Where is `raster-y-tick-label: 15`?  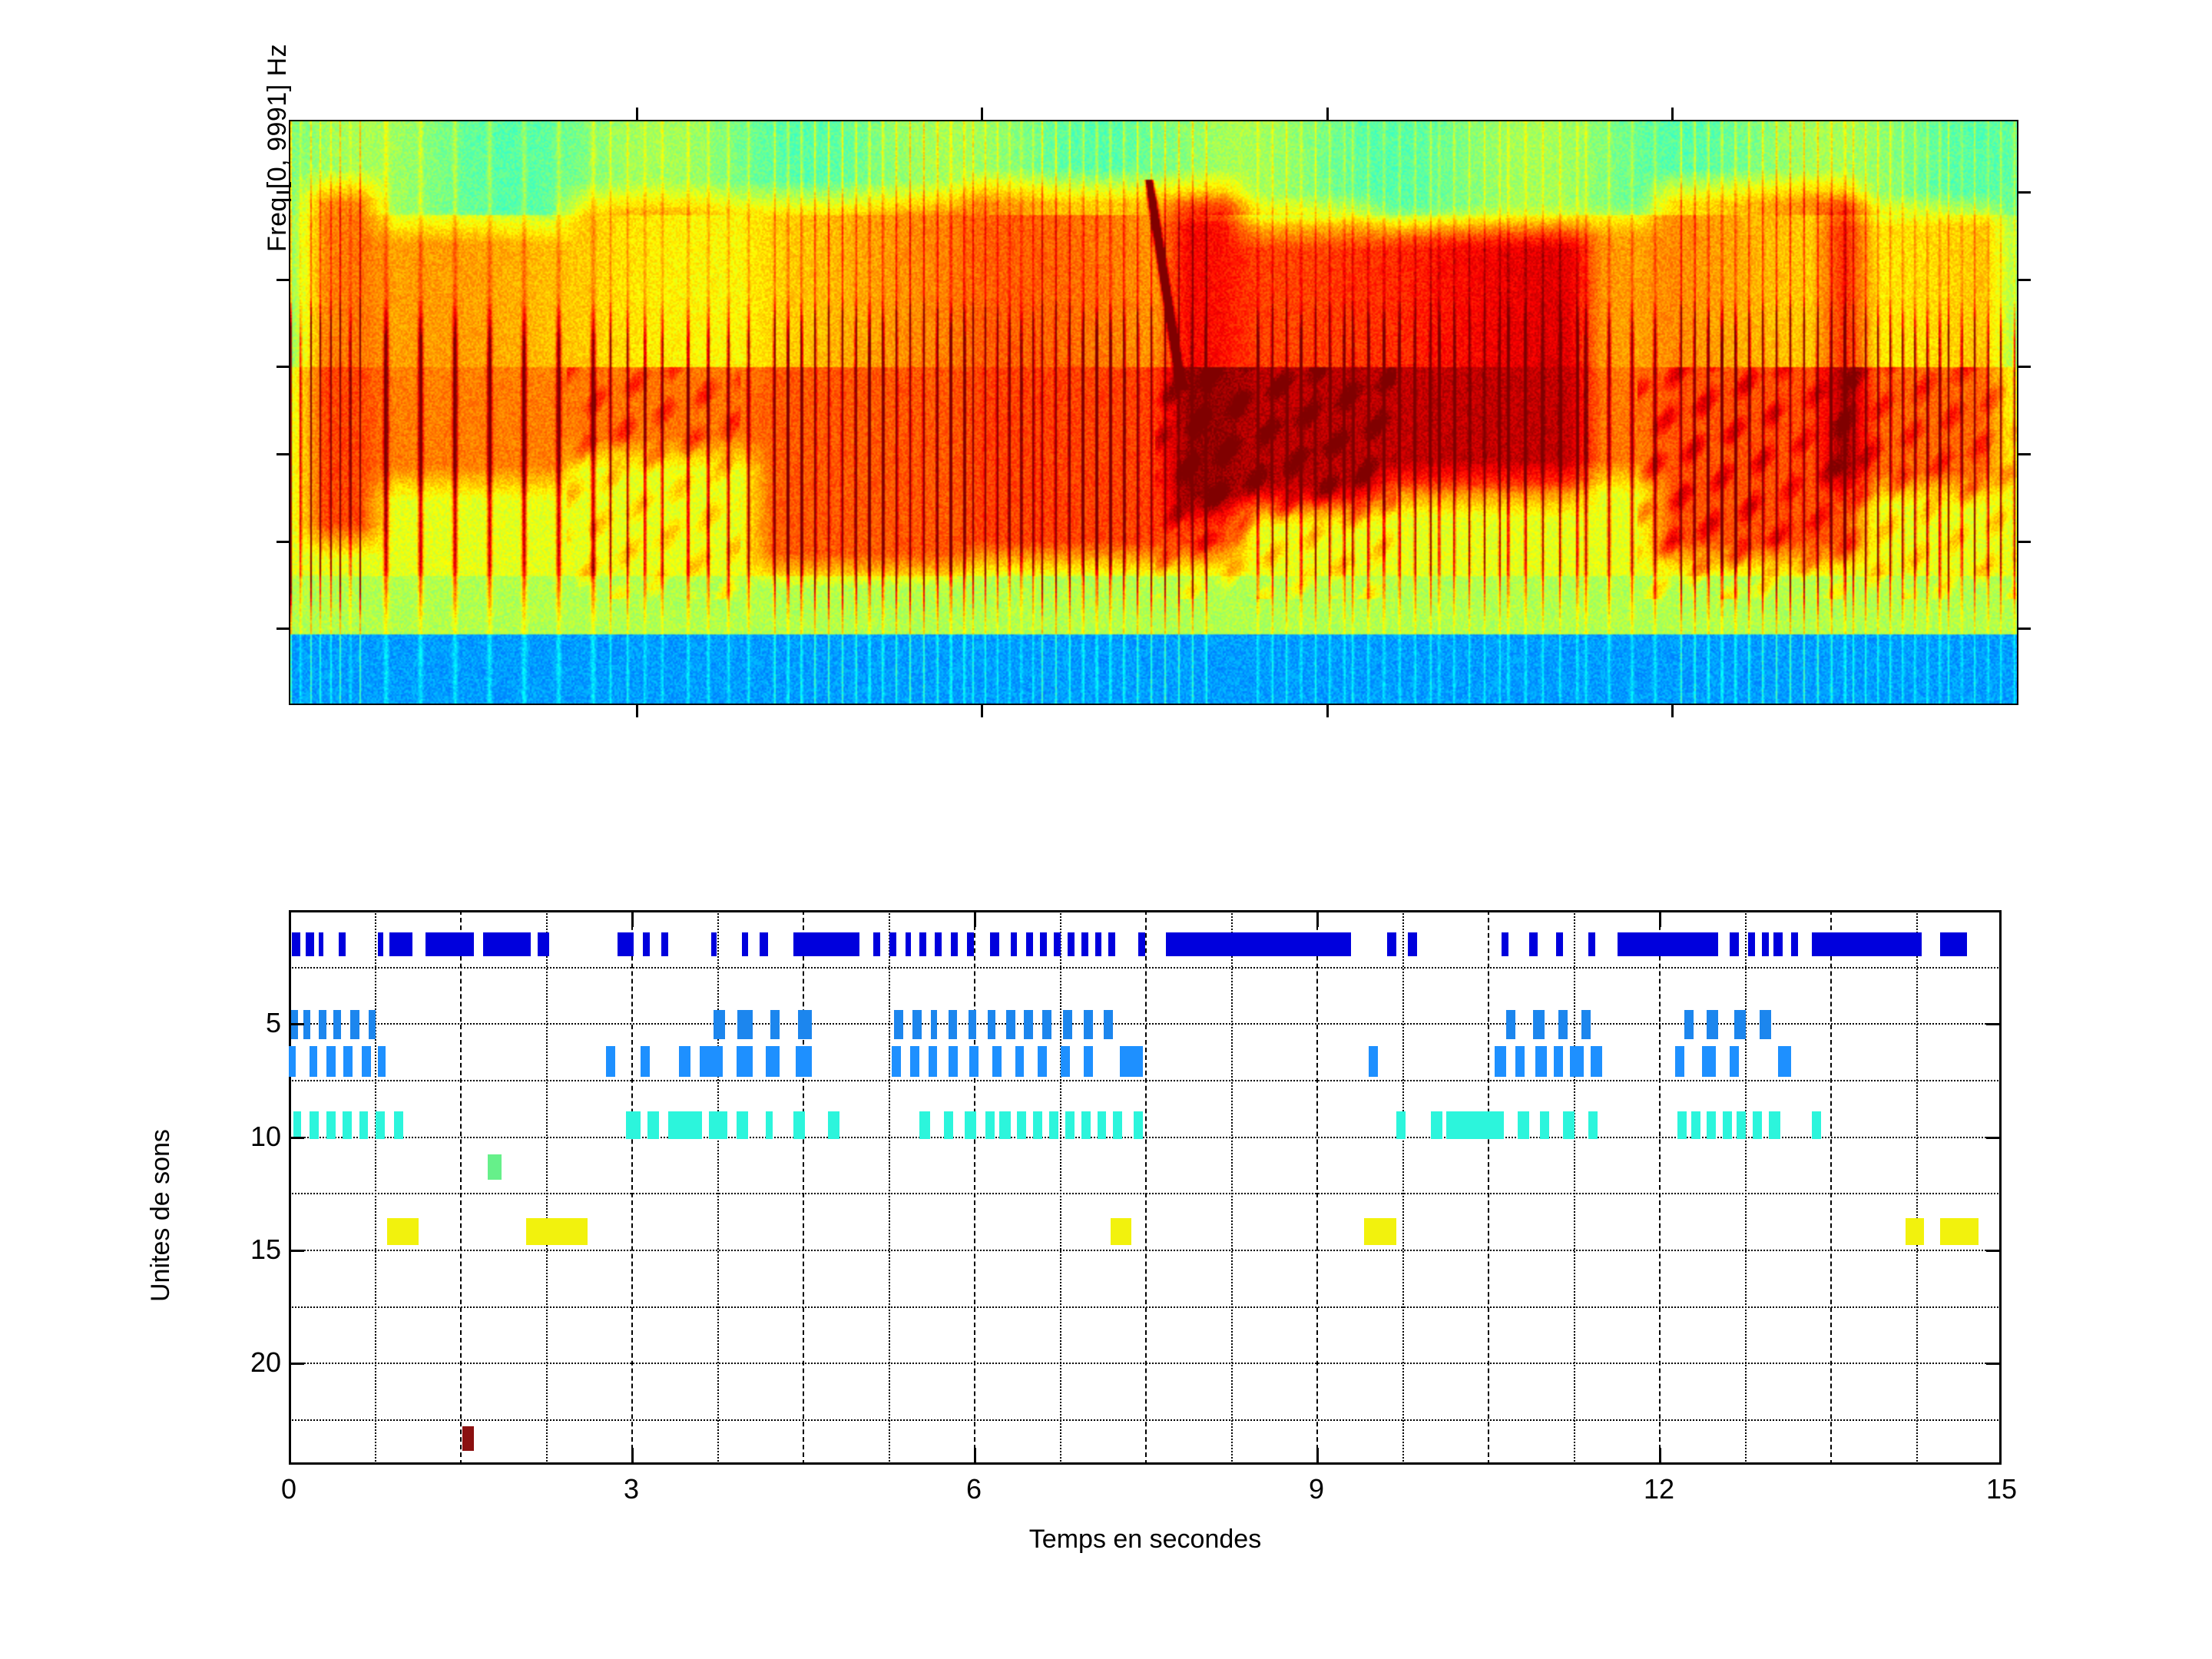 raster-y-tick-label: 15 is located at coordinates (266, 1250).